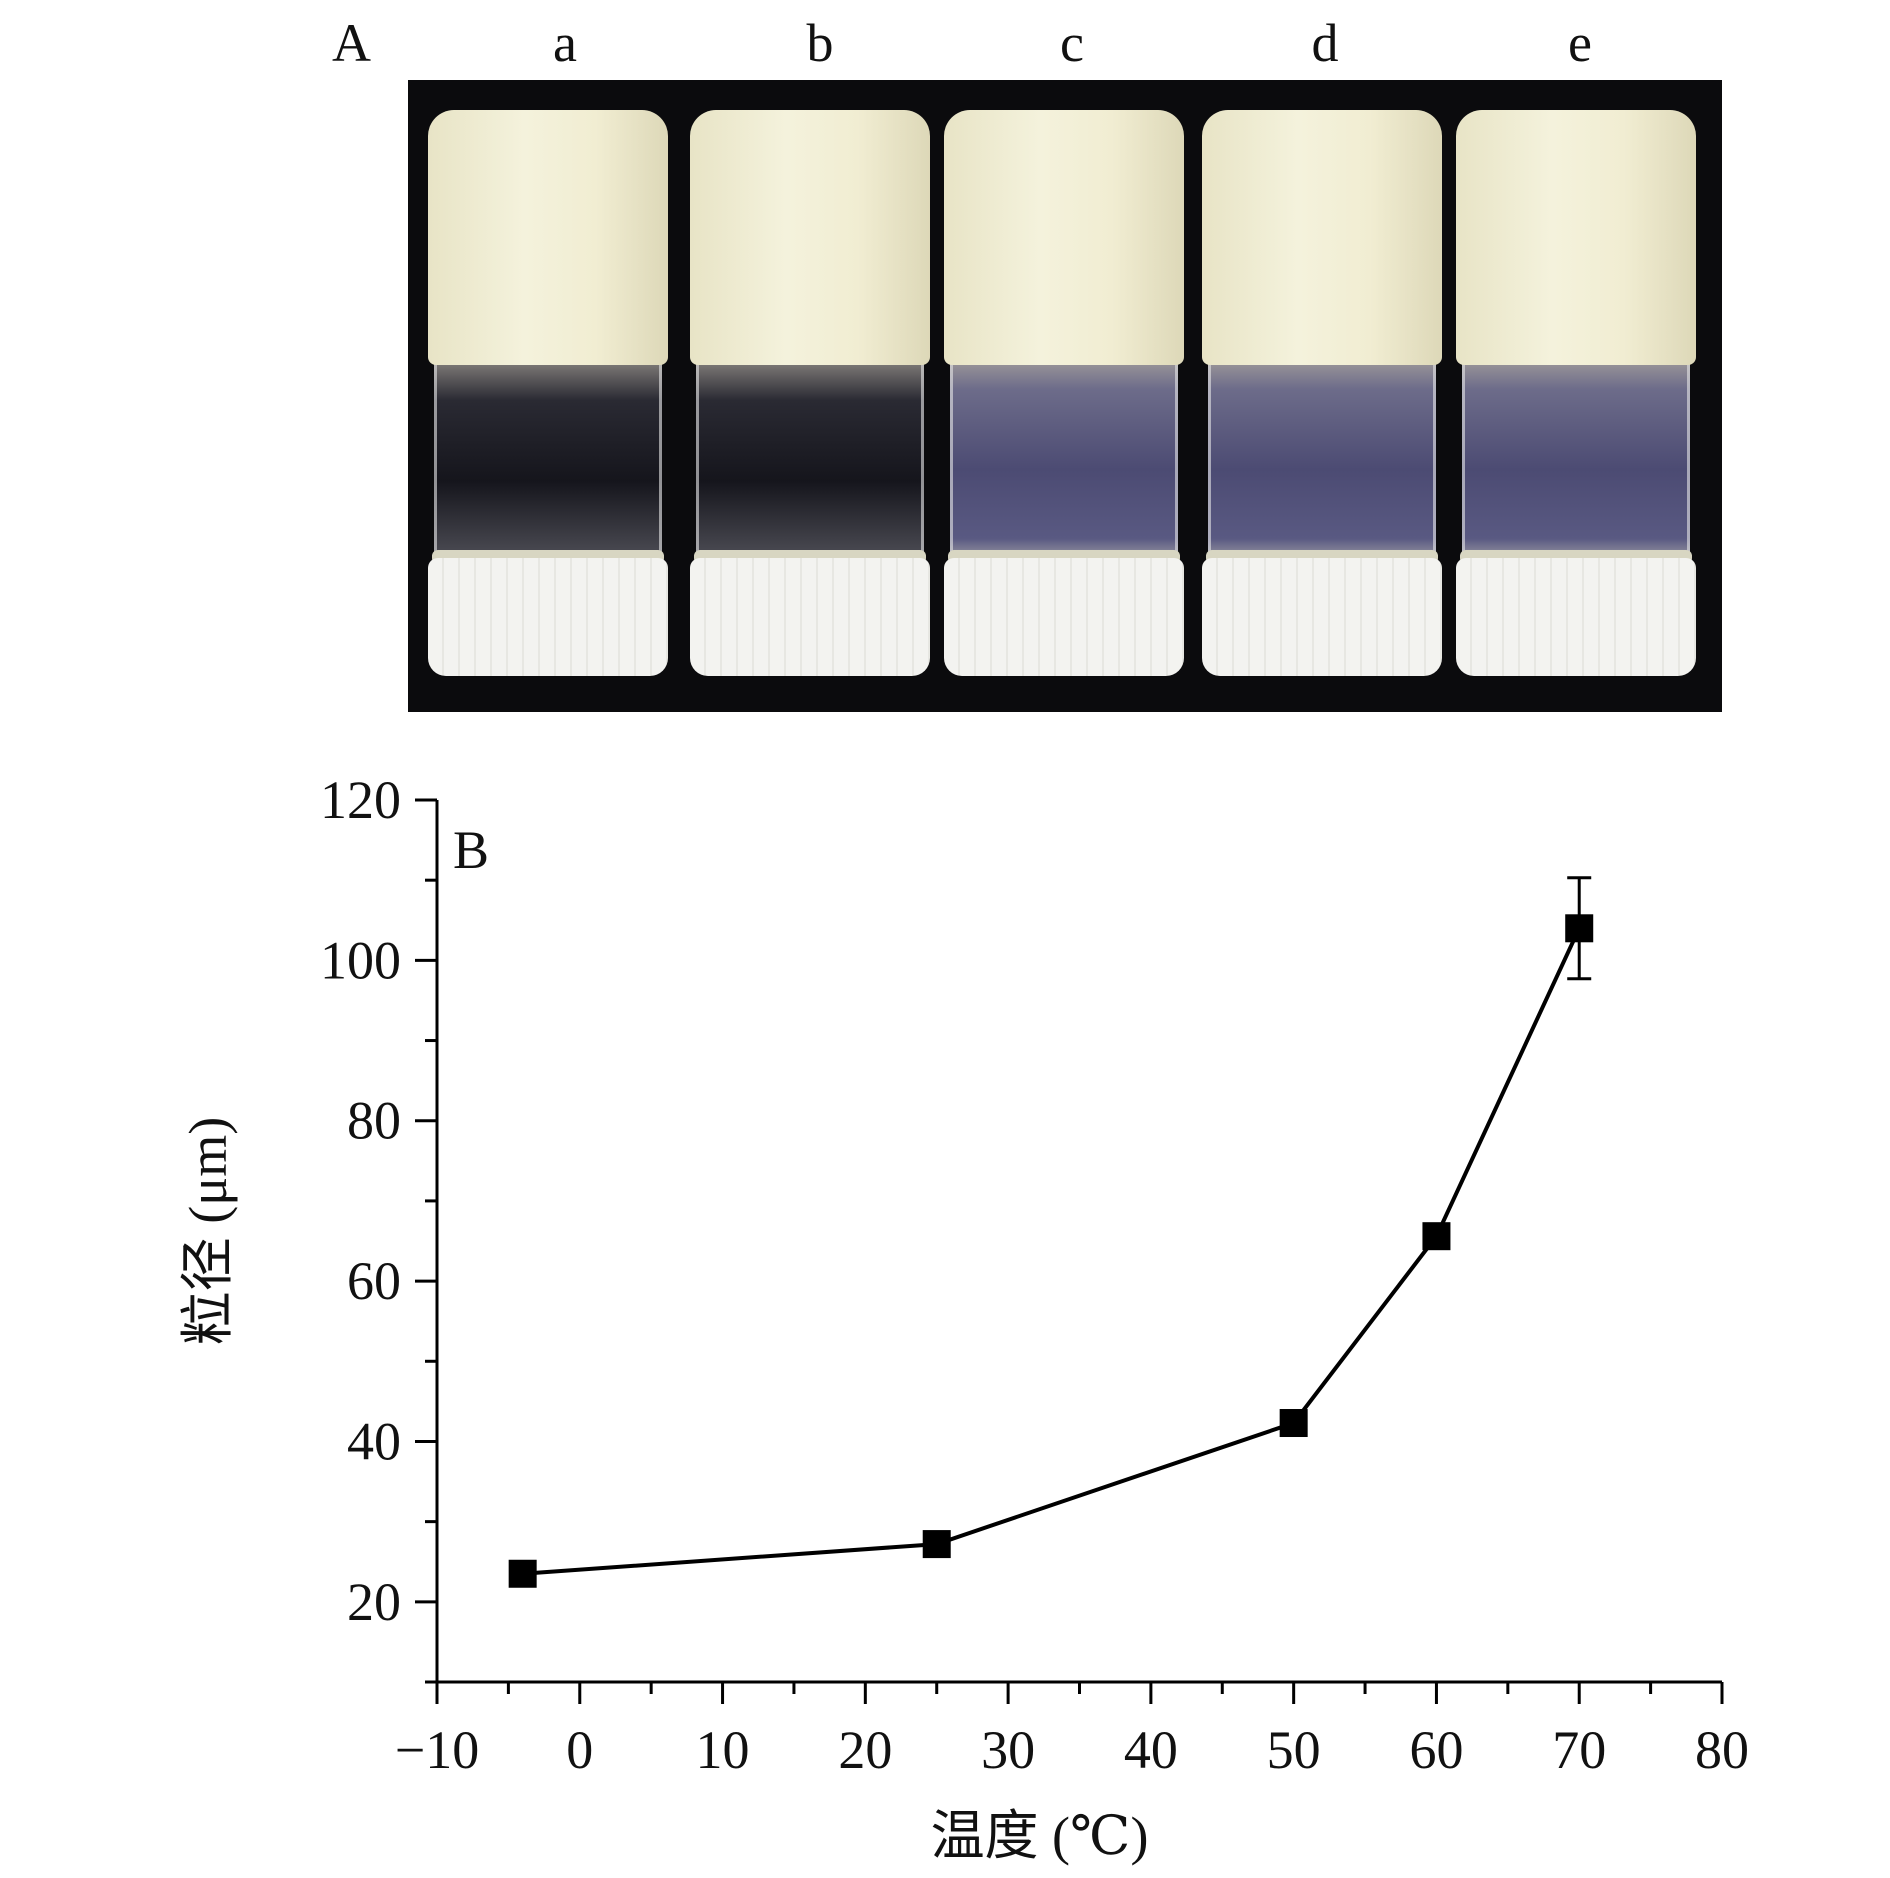  I want to click on panel-b-letter: B, so click(471, 850).